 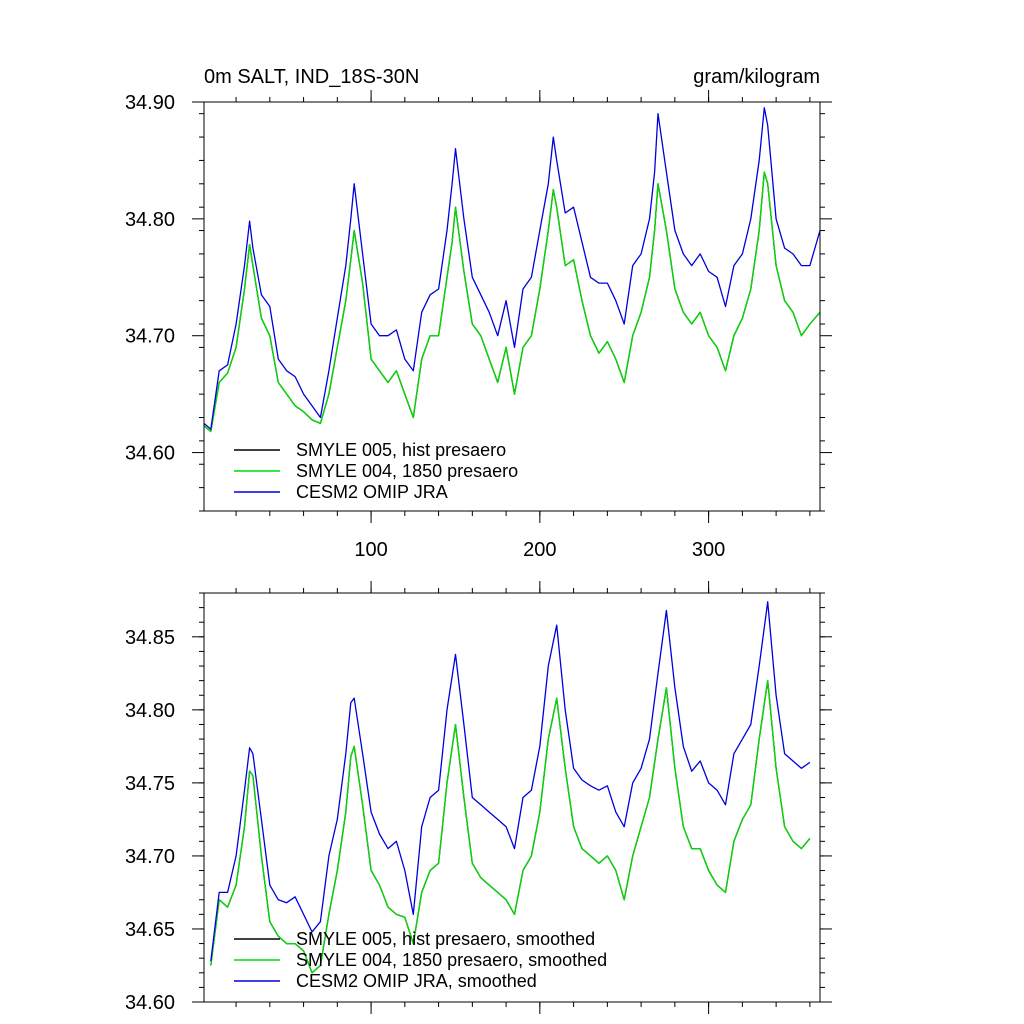 I want to click on legend-label: SMYLE 005, hist presaero, smoothed, so click(x=445, y=939).